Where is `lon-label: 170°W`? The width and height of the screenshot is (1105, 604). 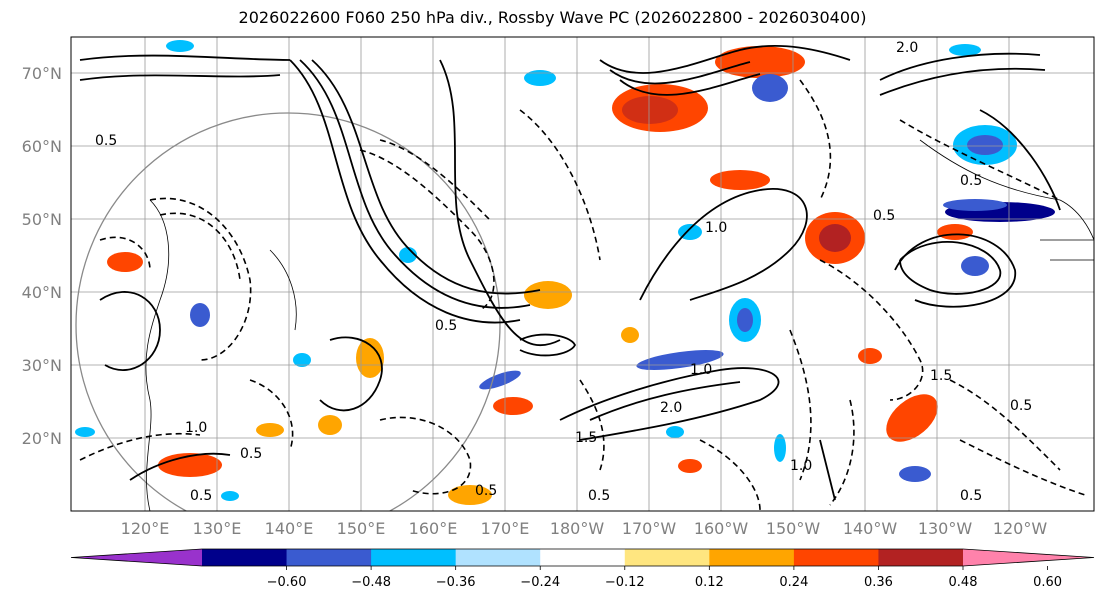 lon-label: 170°W is located at coordinates (649, 528).